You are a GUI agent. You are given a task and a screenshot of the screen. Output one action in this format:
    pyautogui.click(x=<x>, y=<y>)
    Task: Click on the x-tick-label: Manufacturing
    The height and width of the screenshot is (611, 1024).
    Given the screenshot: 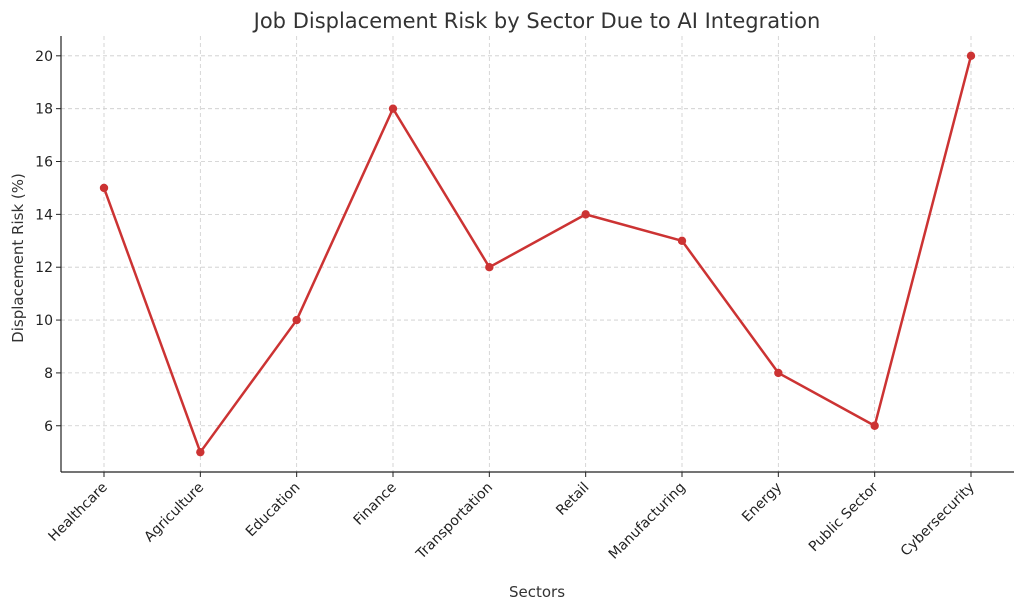 What is the action you would take?
    pyautogui.click(x=647, y=521)
    